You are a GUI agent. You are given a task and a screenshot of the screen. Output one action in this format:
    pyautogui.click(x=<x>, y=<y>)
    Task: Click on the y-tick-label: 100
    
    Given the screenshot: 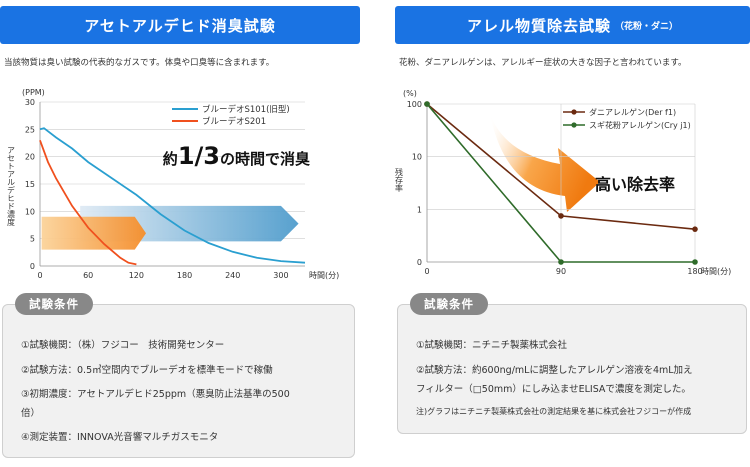 What is the action you would take?
    pyautogui.click(x=414, y=104)
    